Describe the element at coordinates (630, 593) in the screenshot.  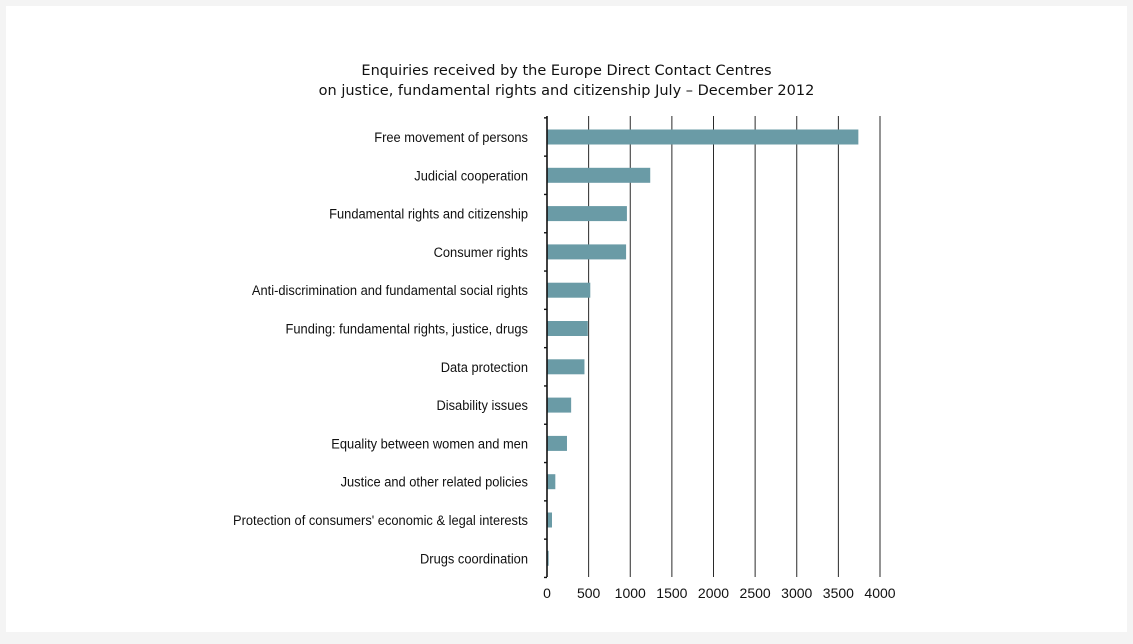
I see `x-tick-label-2: 1000` at that location.